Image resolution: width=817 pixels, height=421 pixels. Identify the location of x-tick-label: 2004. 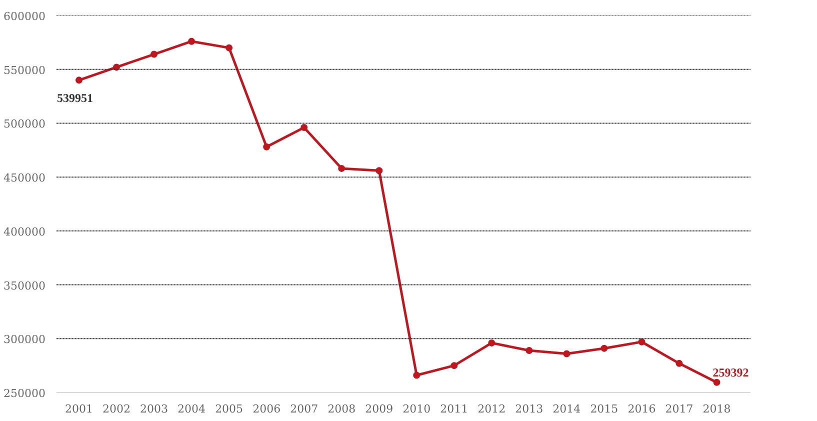
(192, 409).